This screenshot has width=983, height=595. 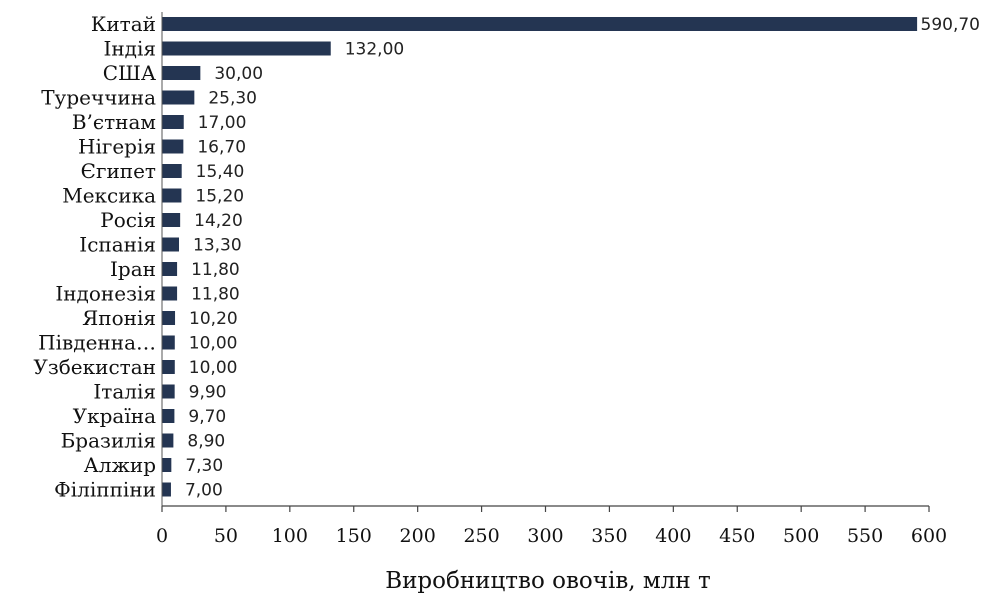 I want to click on x-tick-label: 450, so click(x=737, y=536).